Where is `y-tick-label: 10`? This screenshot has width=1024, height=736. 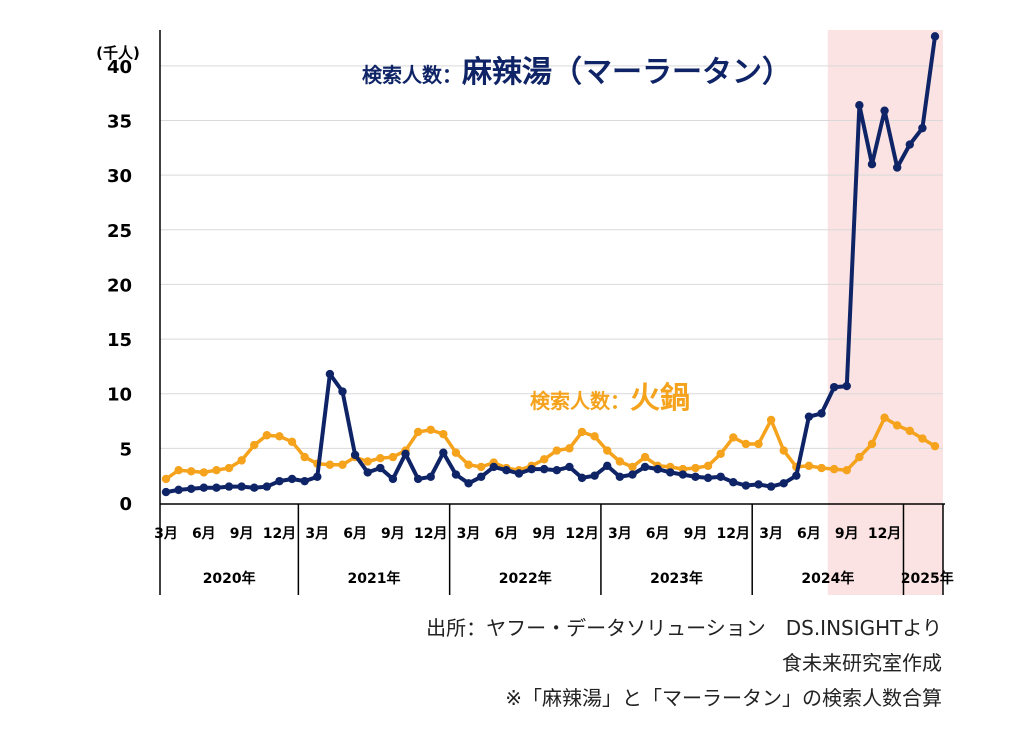
y-tick-label: 10 is located at coordinates (119, 395).